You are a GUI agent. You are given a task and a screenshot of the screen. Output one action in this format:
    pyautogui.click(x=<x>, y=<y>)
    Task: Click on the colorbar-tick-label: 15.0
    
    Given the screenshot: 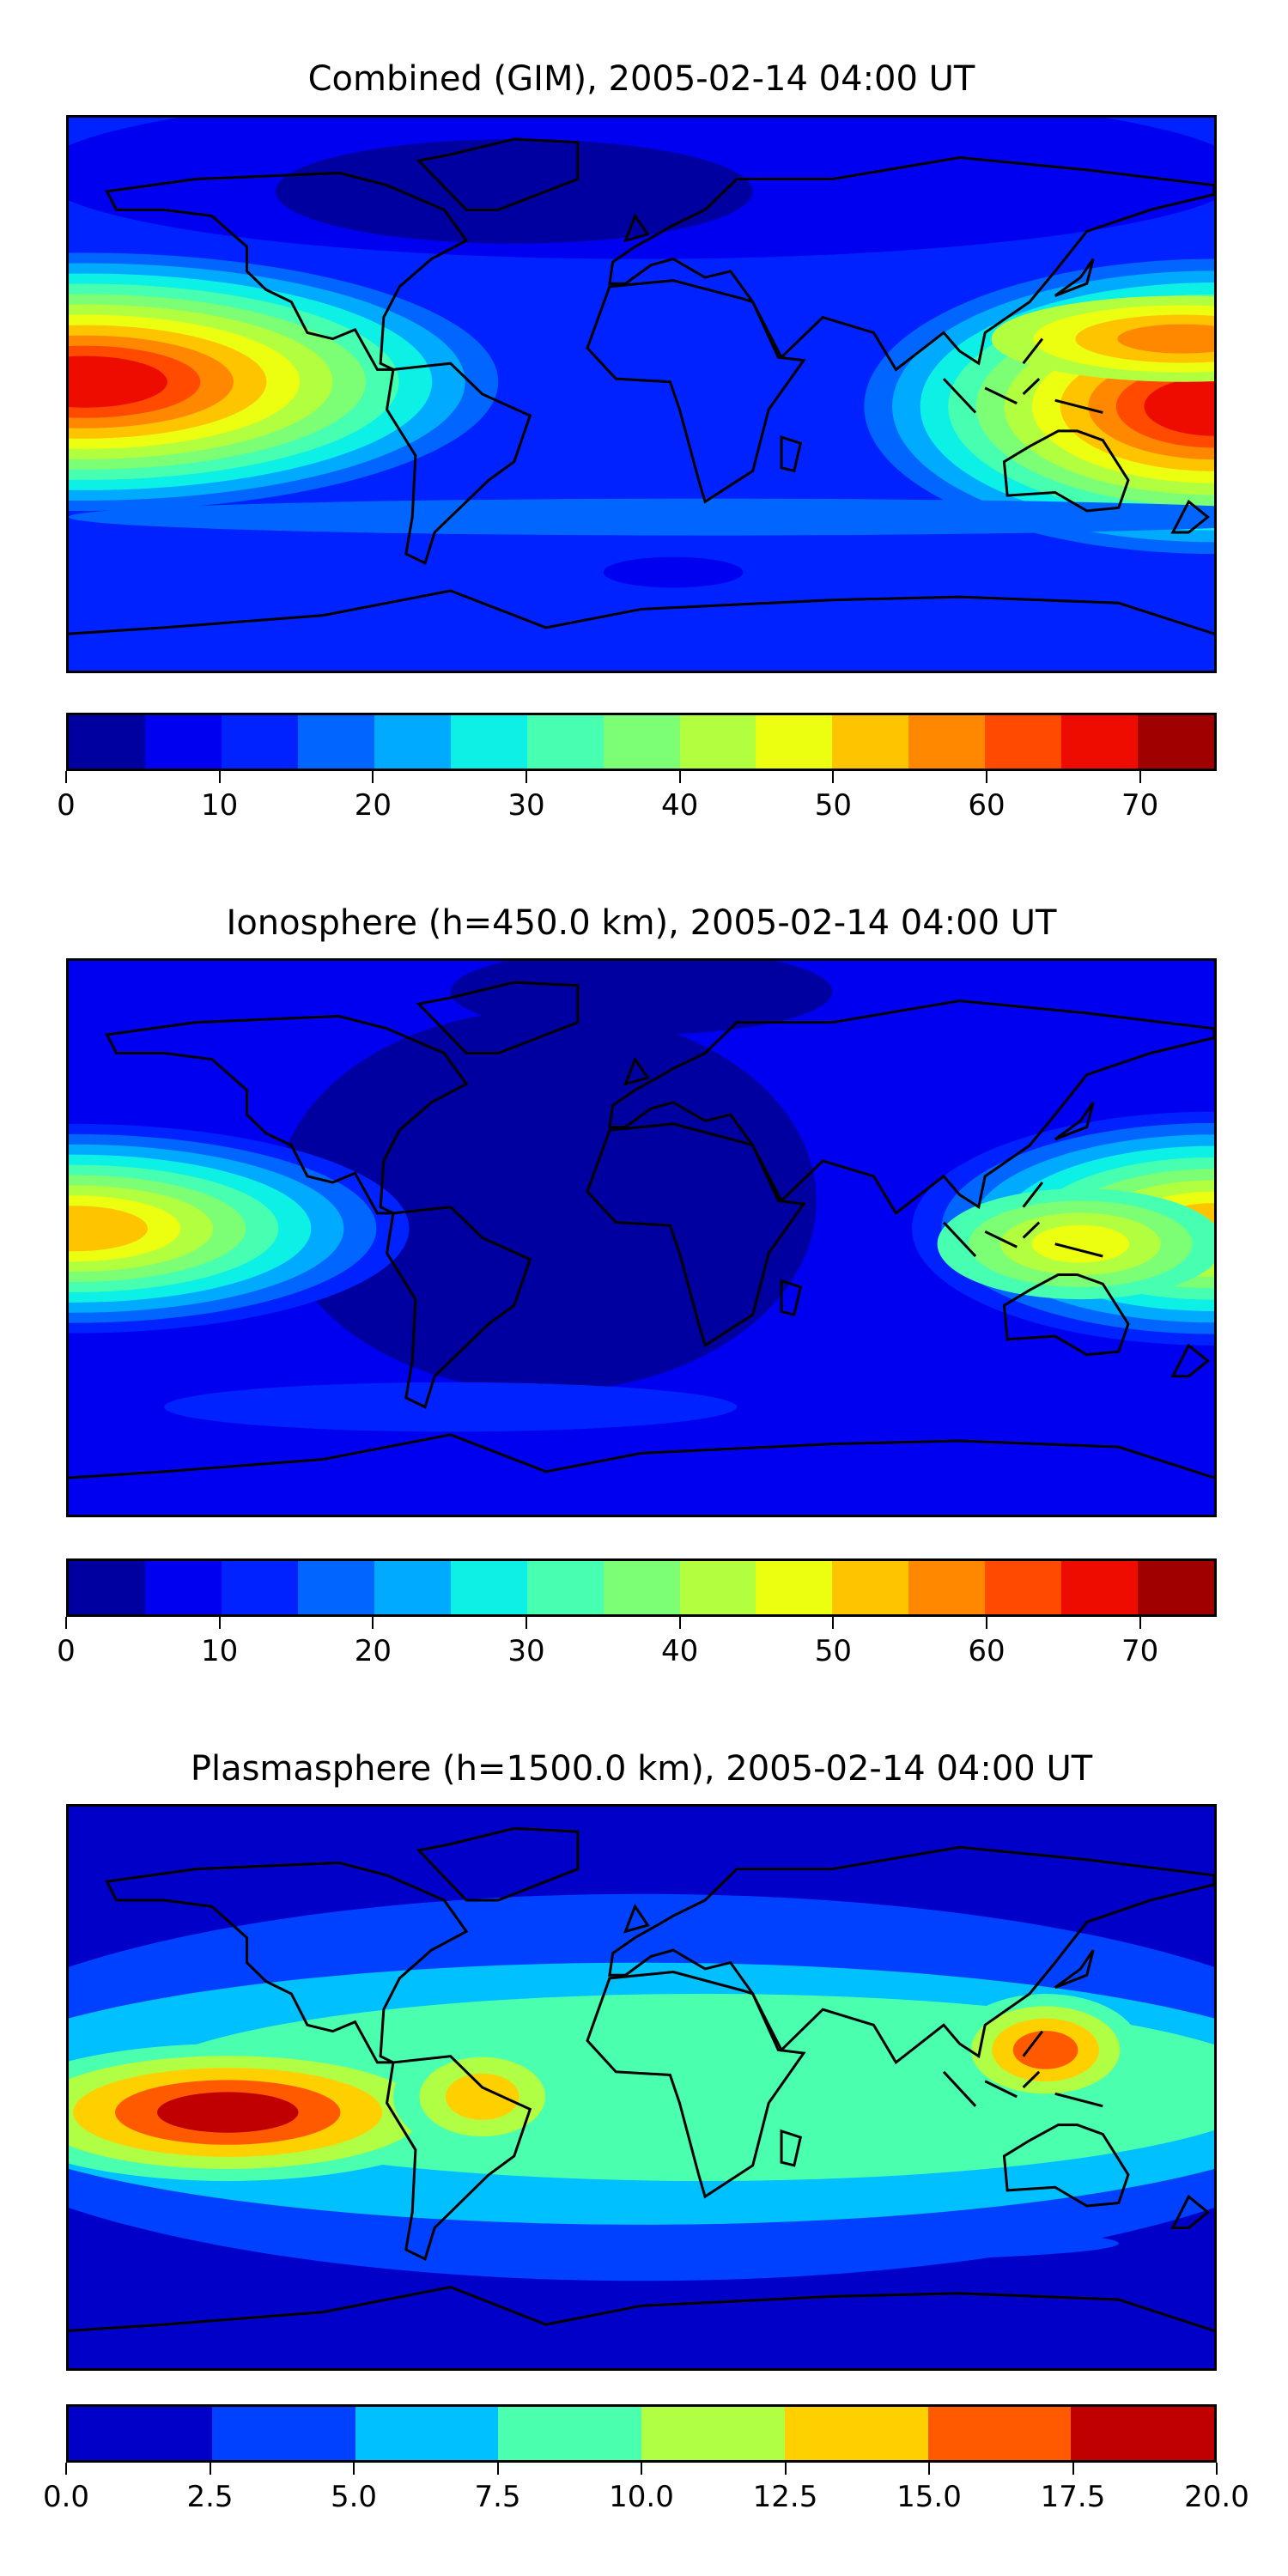 What is the action you would take?
    pyautogui.click(x=929, y=2497)
    